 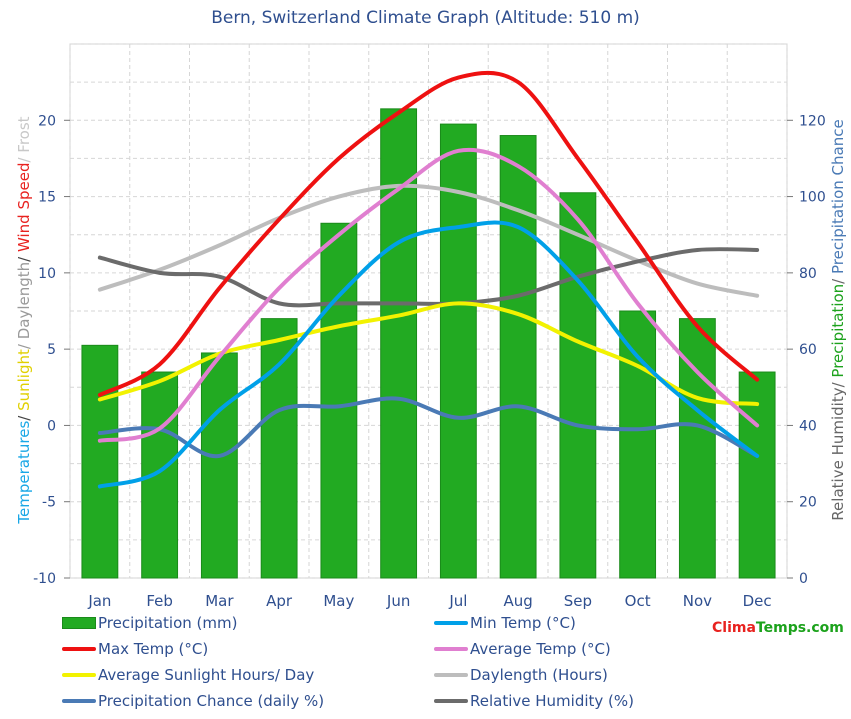 What do you see at coordinates (51, 426) in the screenshot?
I see `left-tick-label: 0` at bounding box center [51, 426].